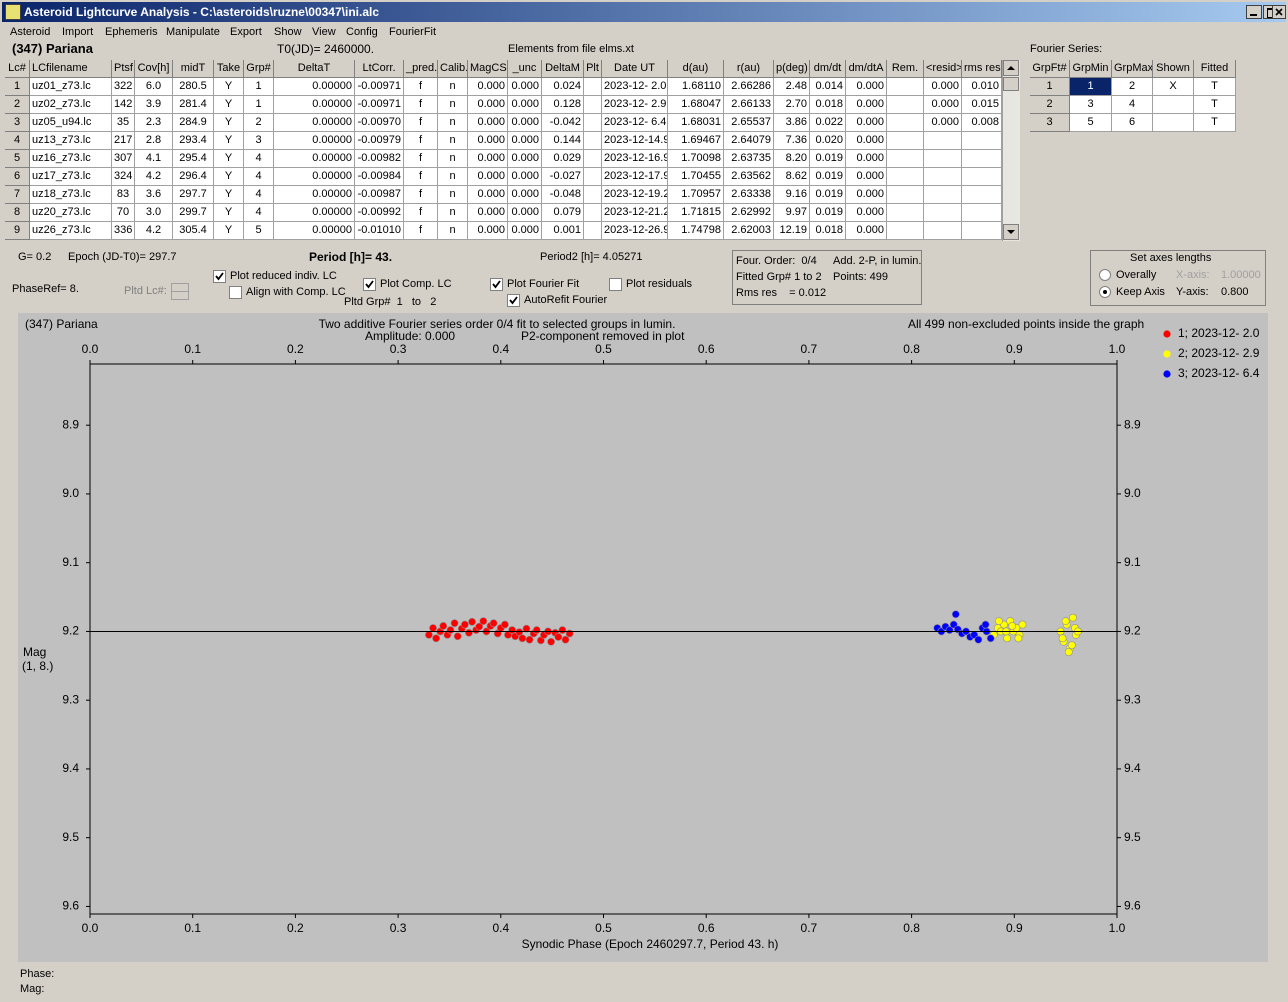 The height and width of the screenshot is (1002, 1288). Describe the element at coordinates (635, 123) in the screenshot. I see `table-cell: 2023-12- 6.4` at that location.